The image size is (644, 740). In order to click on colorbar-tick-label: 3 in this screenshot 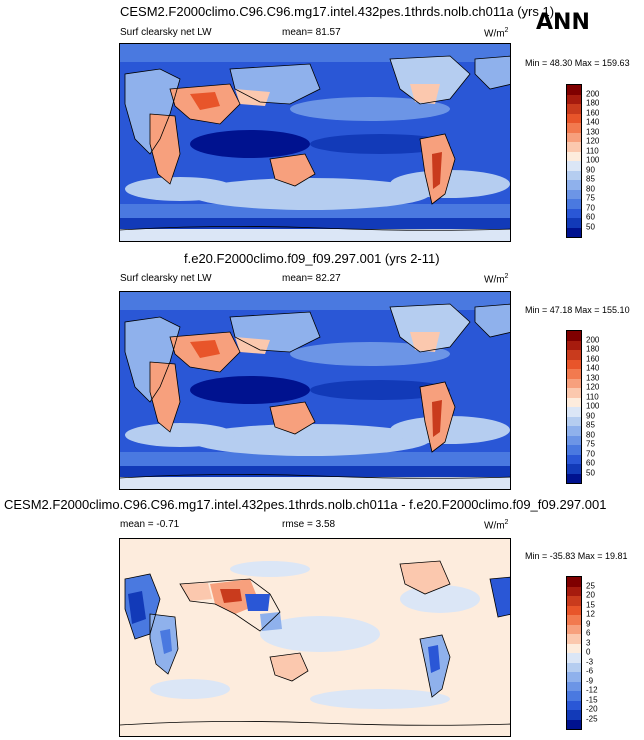, I will do `click(588, 642)`.